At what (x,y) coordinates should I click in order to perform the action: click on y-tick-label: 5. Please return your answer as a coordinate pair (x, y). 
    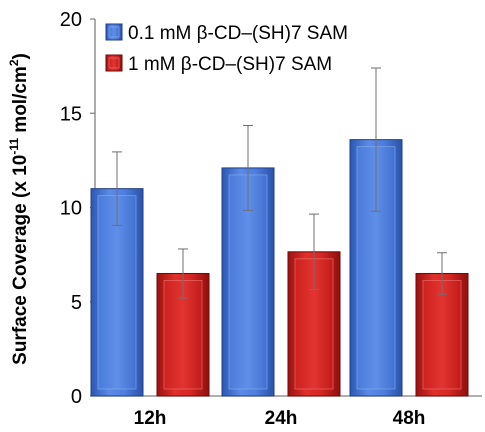
    Looking at the image, I should click on (76, 303).